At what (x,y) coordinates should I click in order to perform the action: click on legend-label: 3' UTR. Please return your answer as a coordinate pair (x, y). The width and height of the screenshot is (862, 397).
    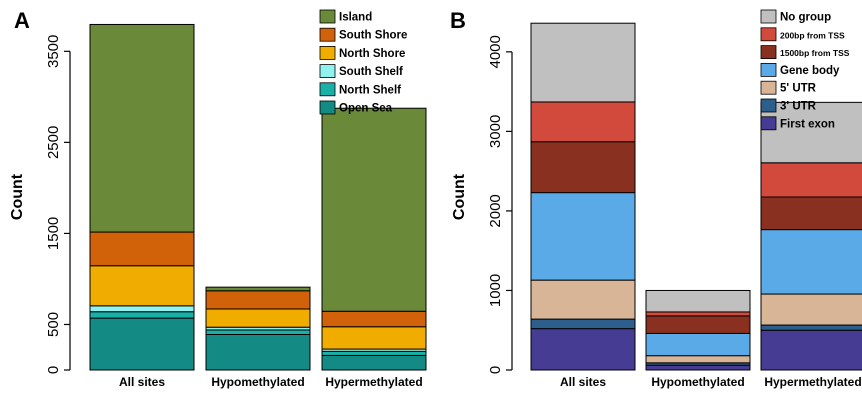
    Looking at the image, I should click on (798, 107).